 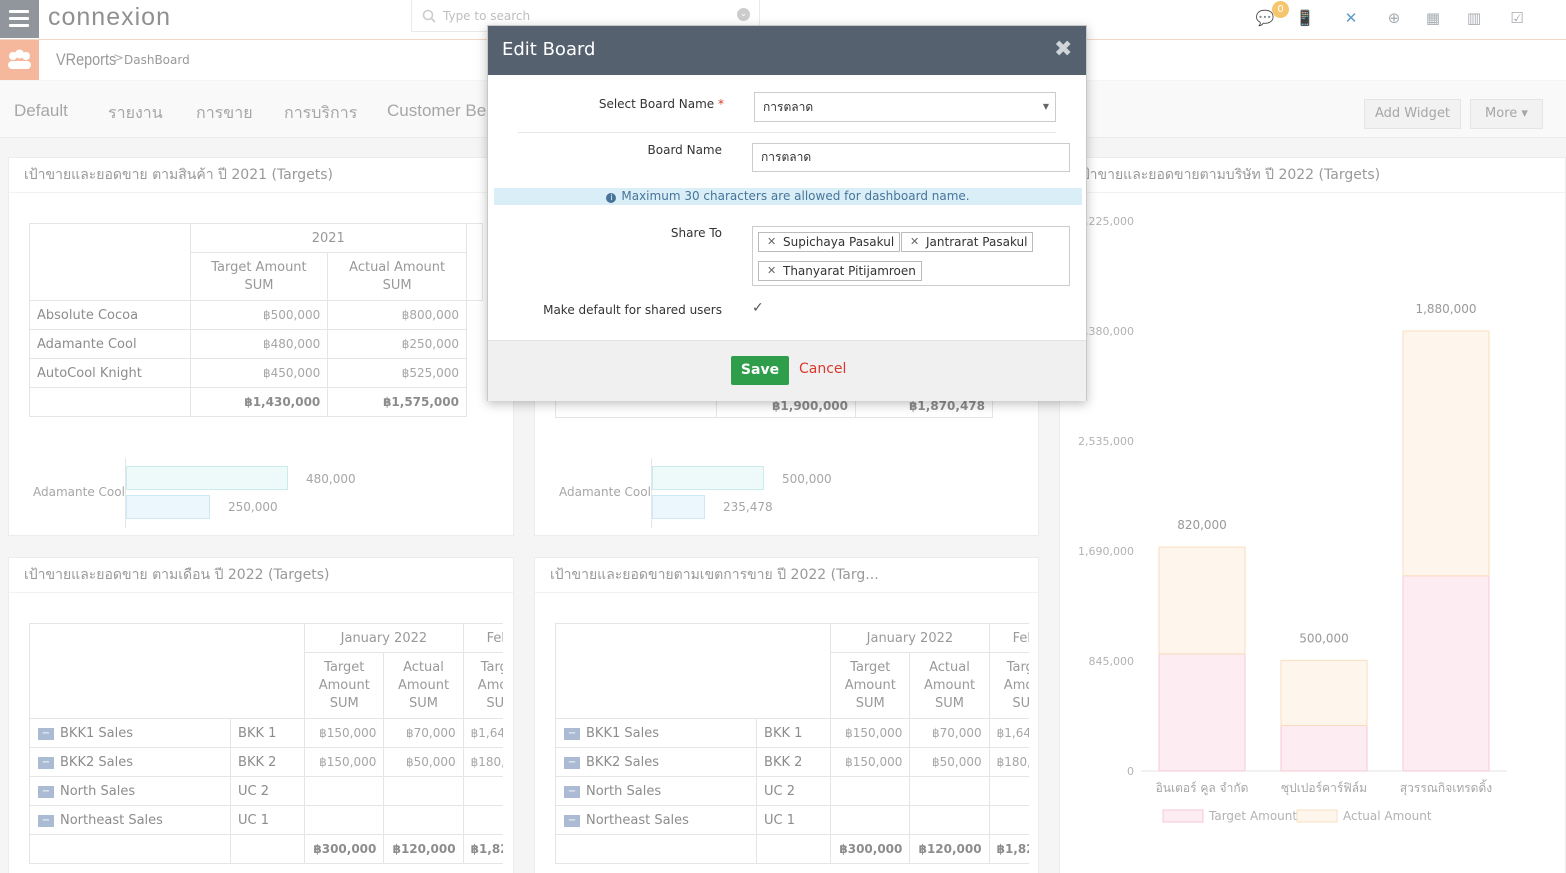 What do you see at coordinates (1106, 221) in the screenshot?
I see `y-tick-label: 4,225,000` at bounding box center [1106, 221].